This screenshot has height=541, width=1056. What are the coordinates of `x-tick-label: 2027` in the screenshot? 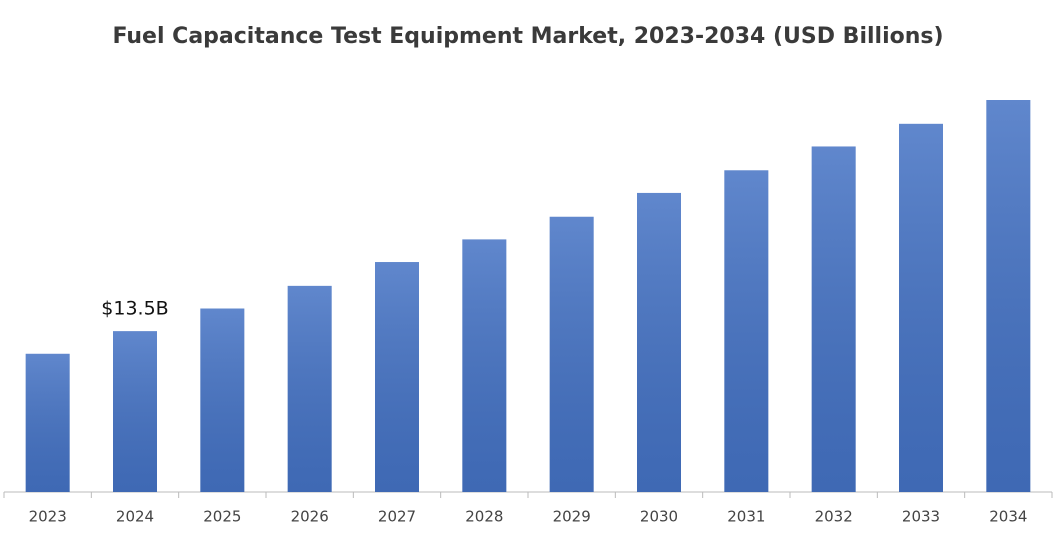 It's located at (397, 517).